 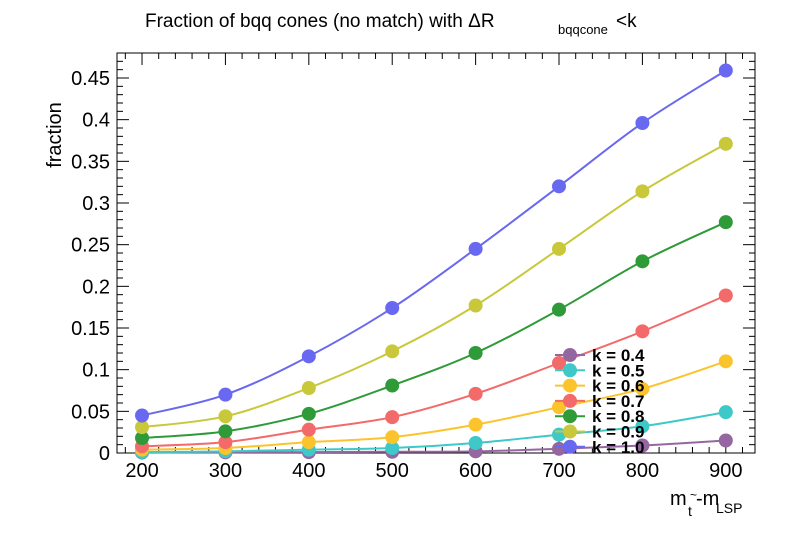 What do you see at coordinates (392, 471) in the screenshot?
I see `x-tick-label: 500` at bounding box center [392, 471].